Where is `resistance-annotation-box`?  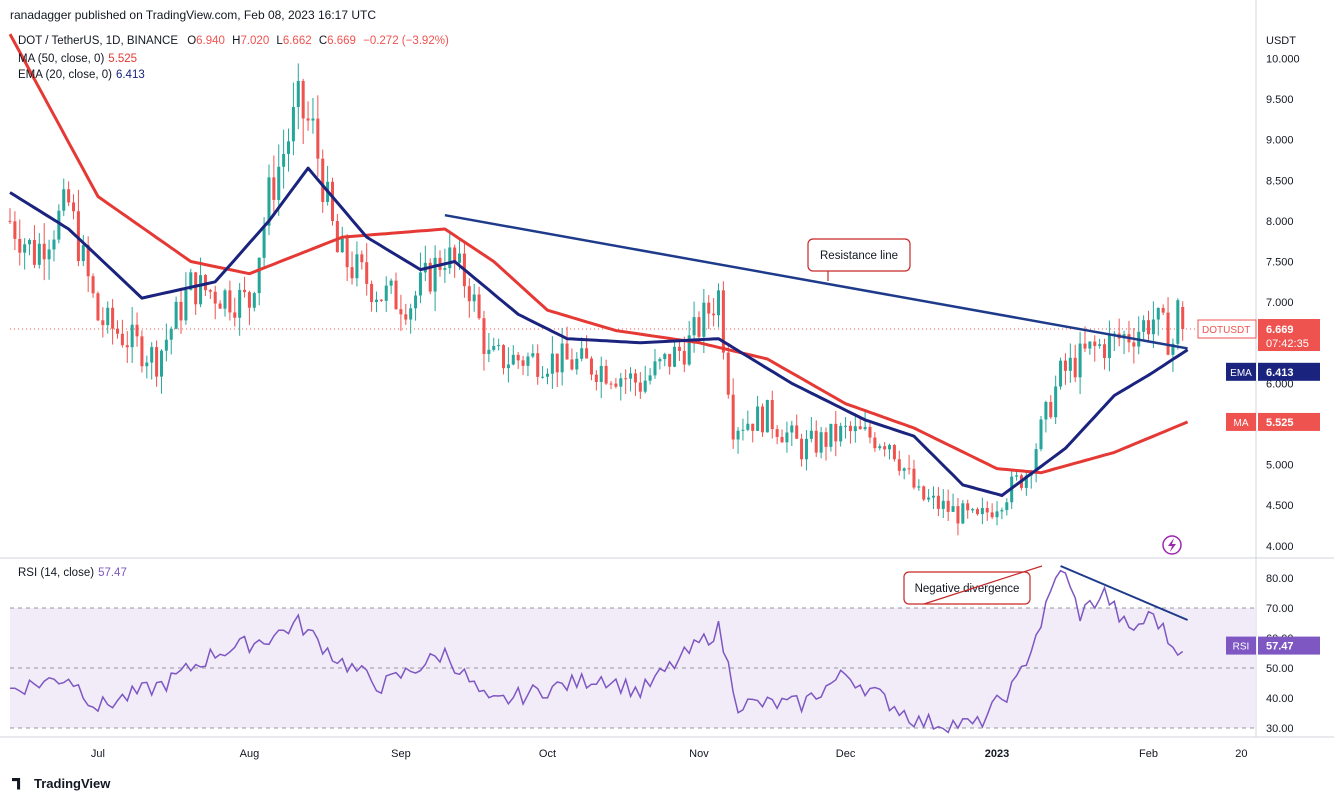
resistance-annotation-box is located at coordinates (859, 255).